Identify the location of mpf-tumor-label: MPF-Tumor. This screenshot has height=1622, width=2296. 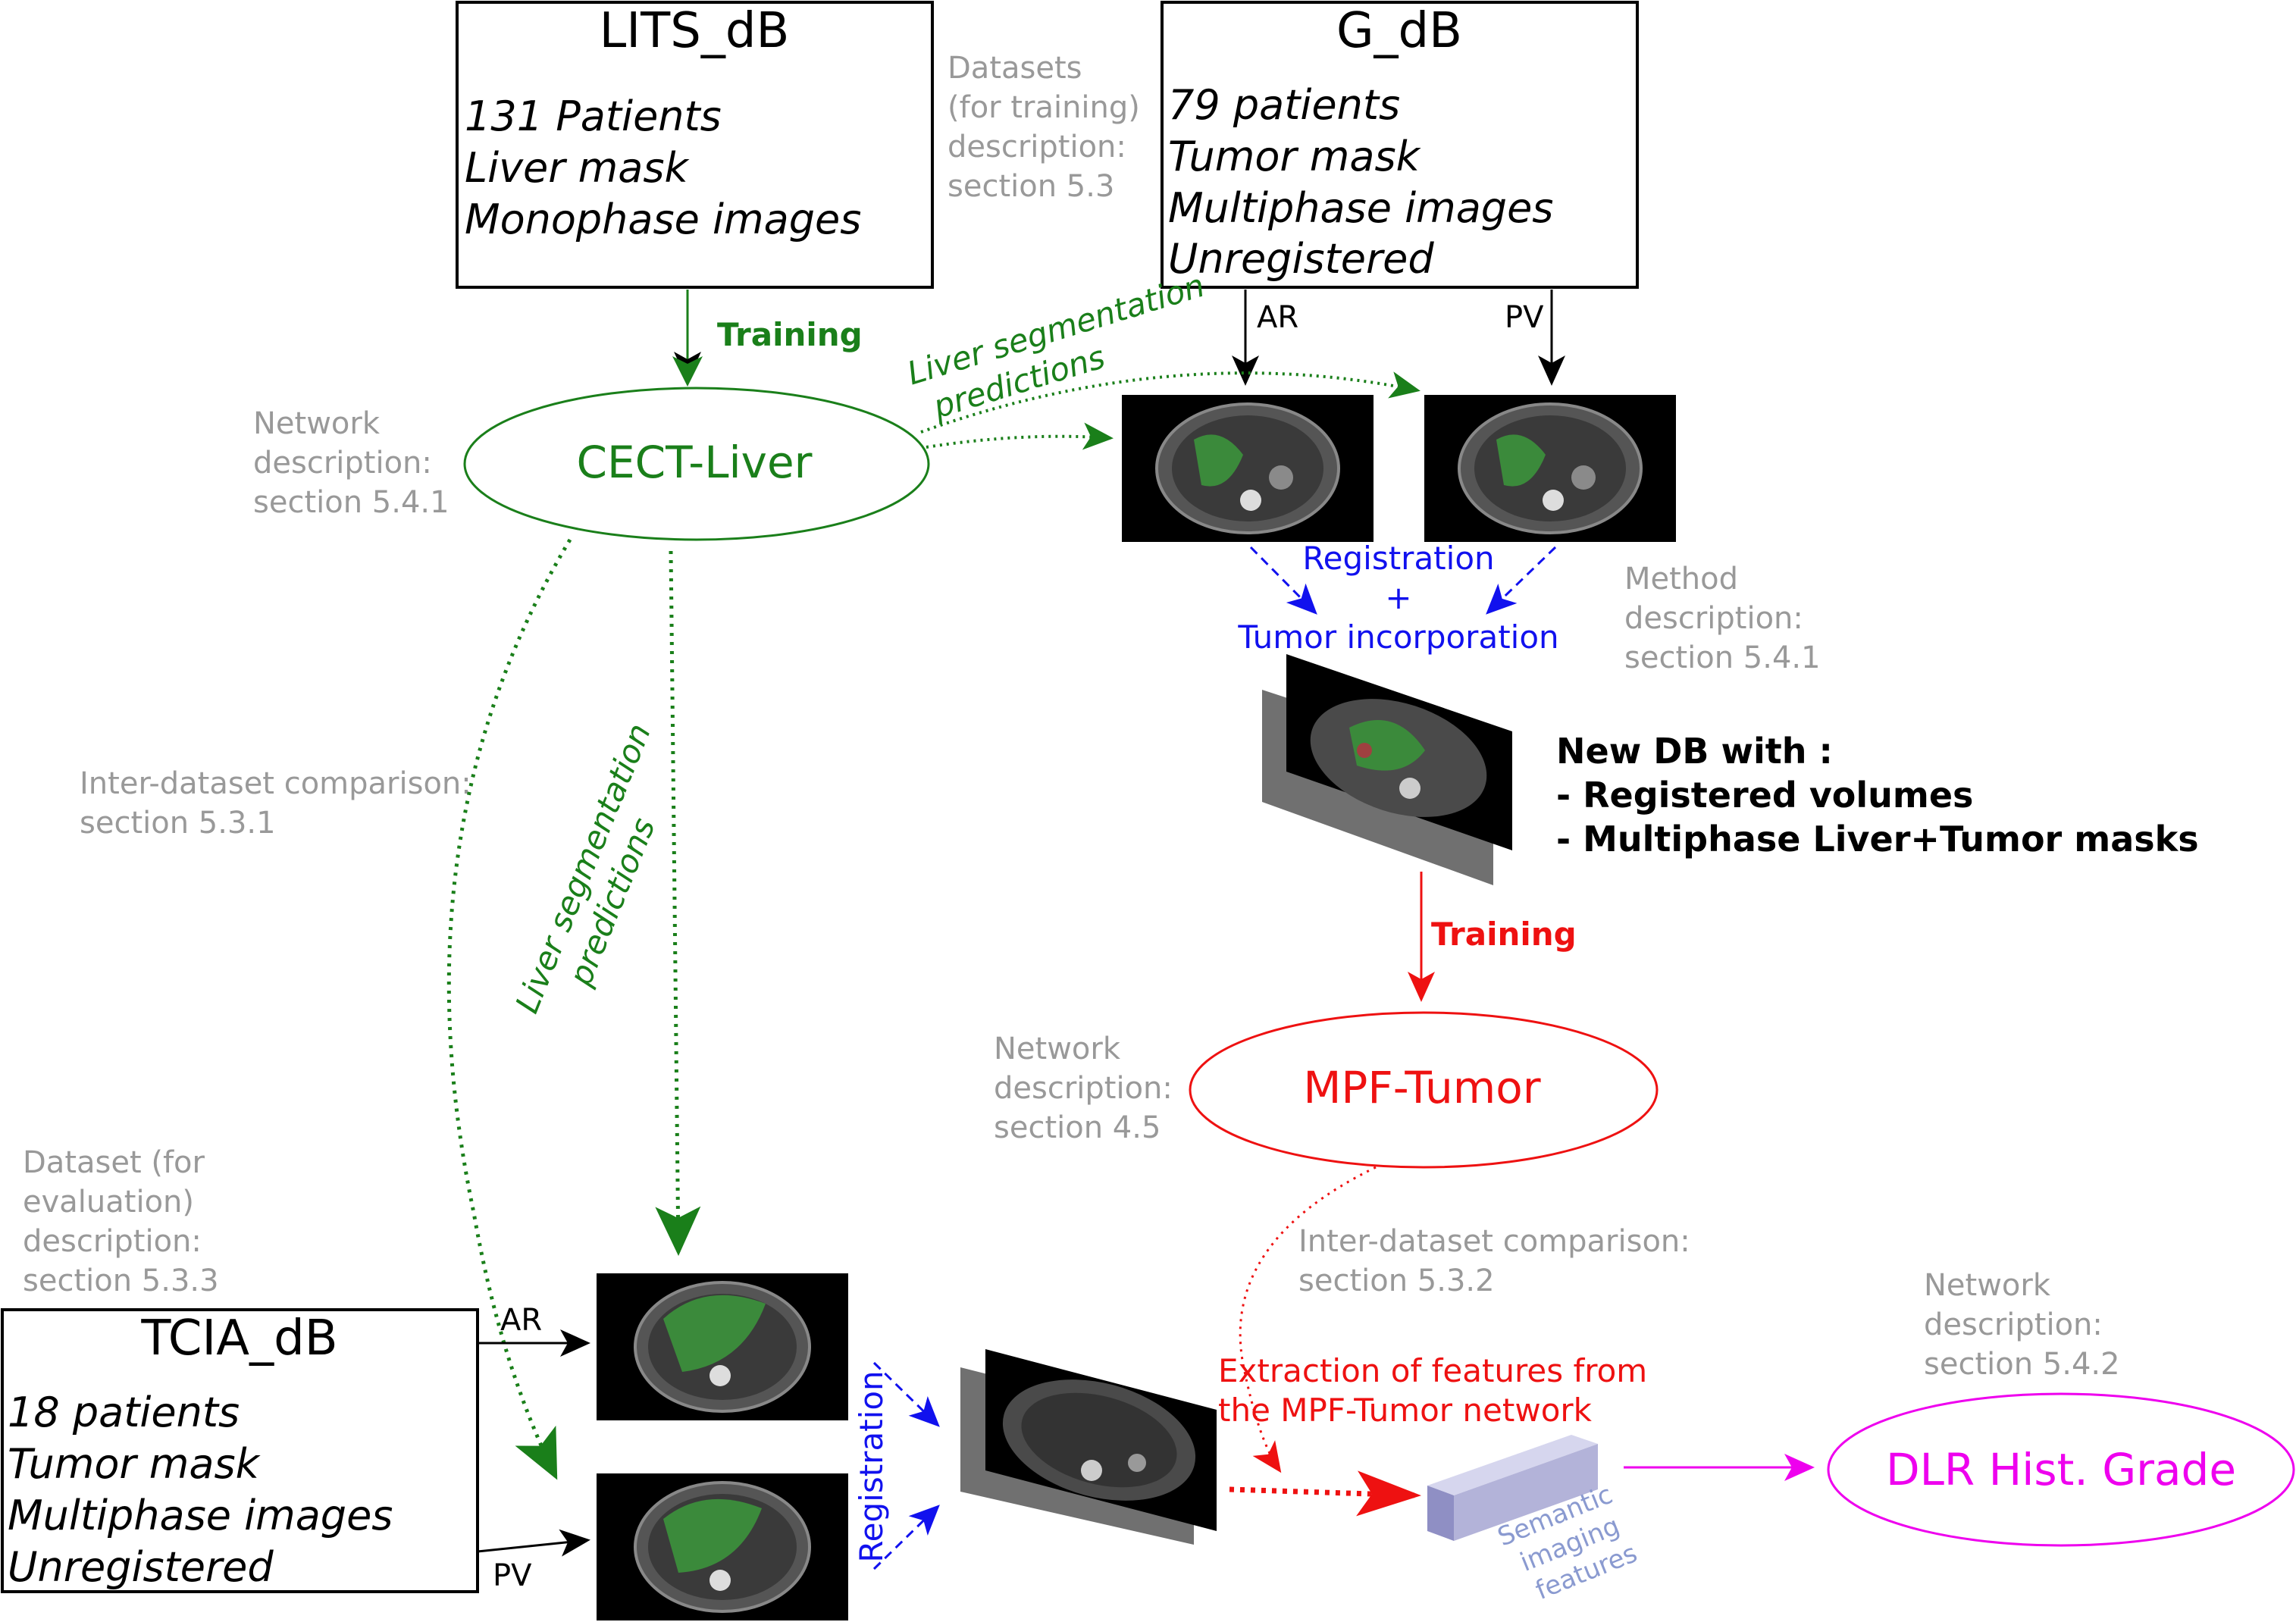
(1421, 1087).